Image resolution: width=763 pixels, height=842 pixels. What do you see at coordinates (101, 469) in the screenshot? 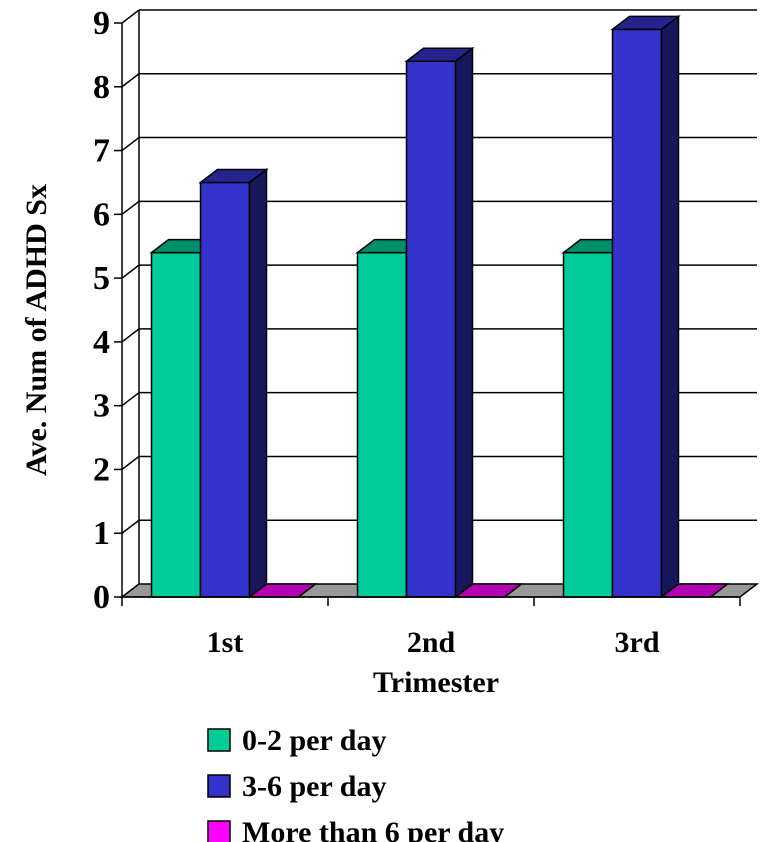
I see `y-tick-label: 2` at bounding box center [101, 469].